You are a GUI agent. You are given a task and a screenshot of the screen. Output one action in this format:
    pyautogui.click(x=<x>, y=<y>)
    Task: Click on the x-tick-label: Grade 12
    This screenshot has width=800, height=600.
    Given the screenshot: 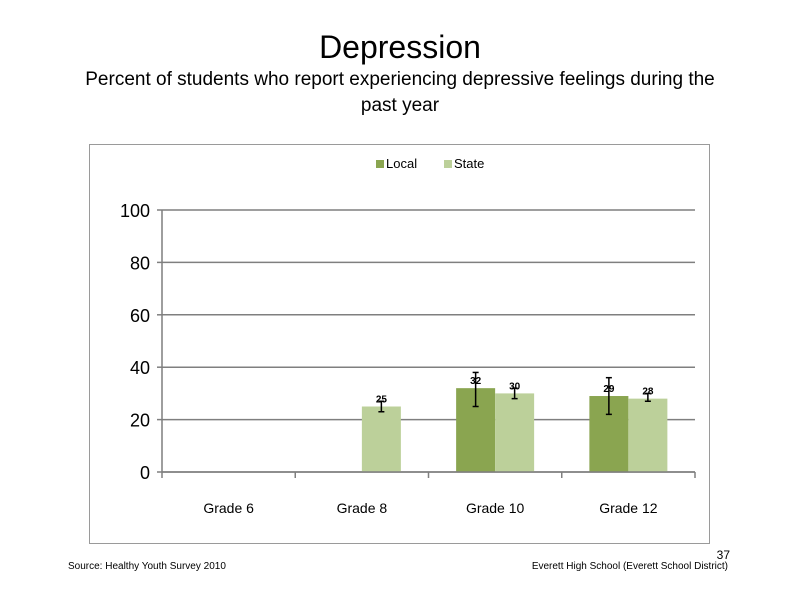 What is the action you would take?
    pyautogui.click(x=628, y=508)
    